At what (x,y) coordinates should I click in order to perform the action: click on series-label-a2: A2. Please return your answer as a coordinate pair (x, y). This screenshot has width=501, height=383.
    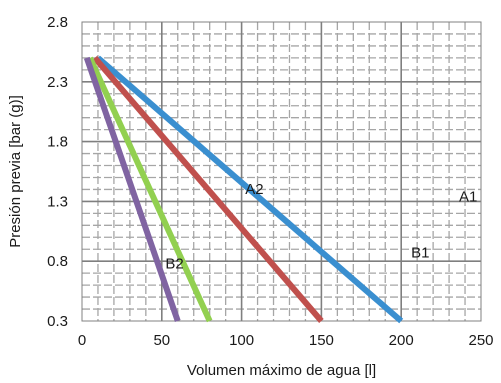
    Looking at the image, I should click on (254, 189).